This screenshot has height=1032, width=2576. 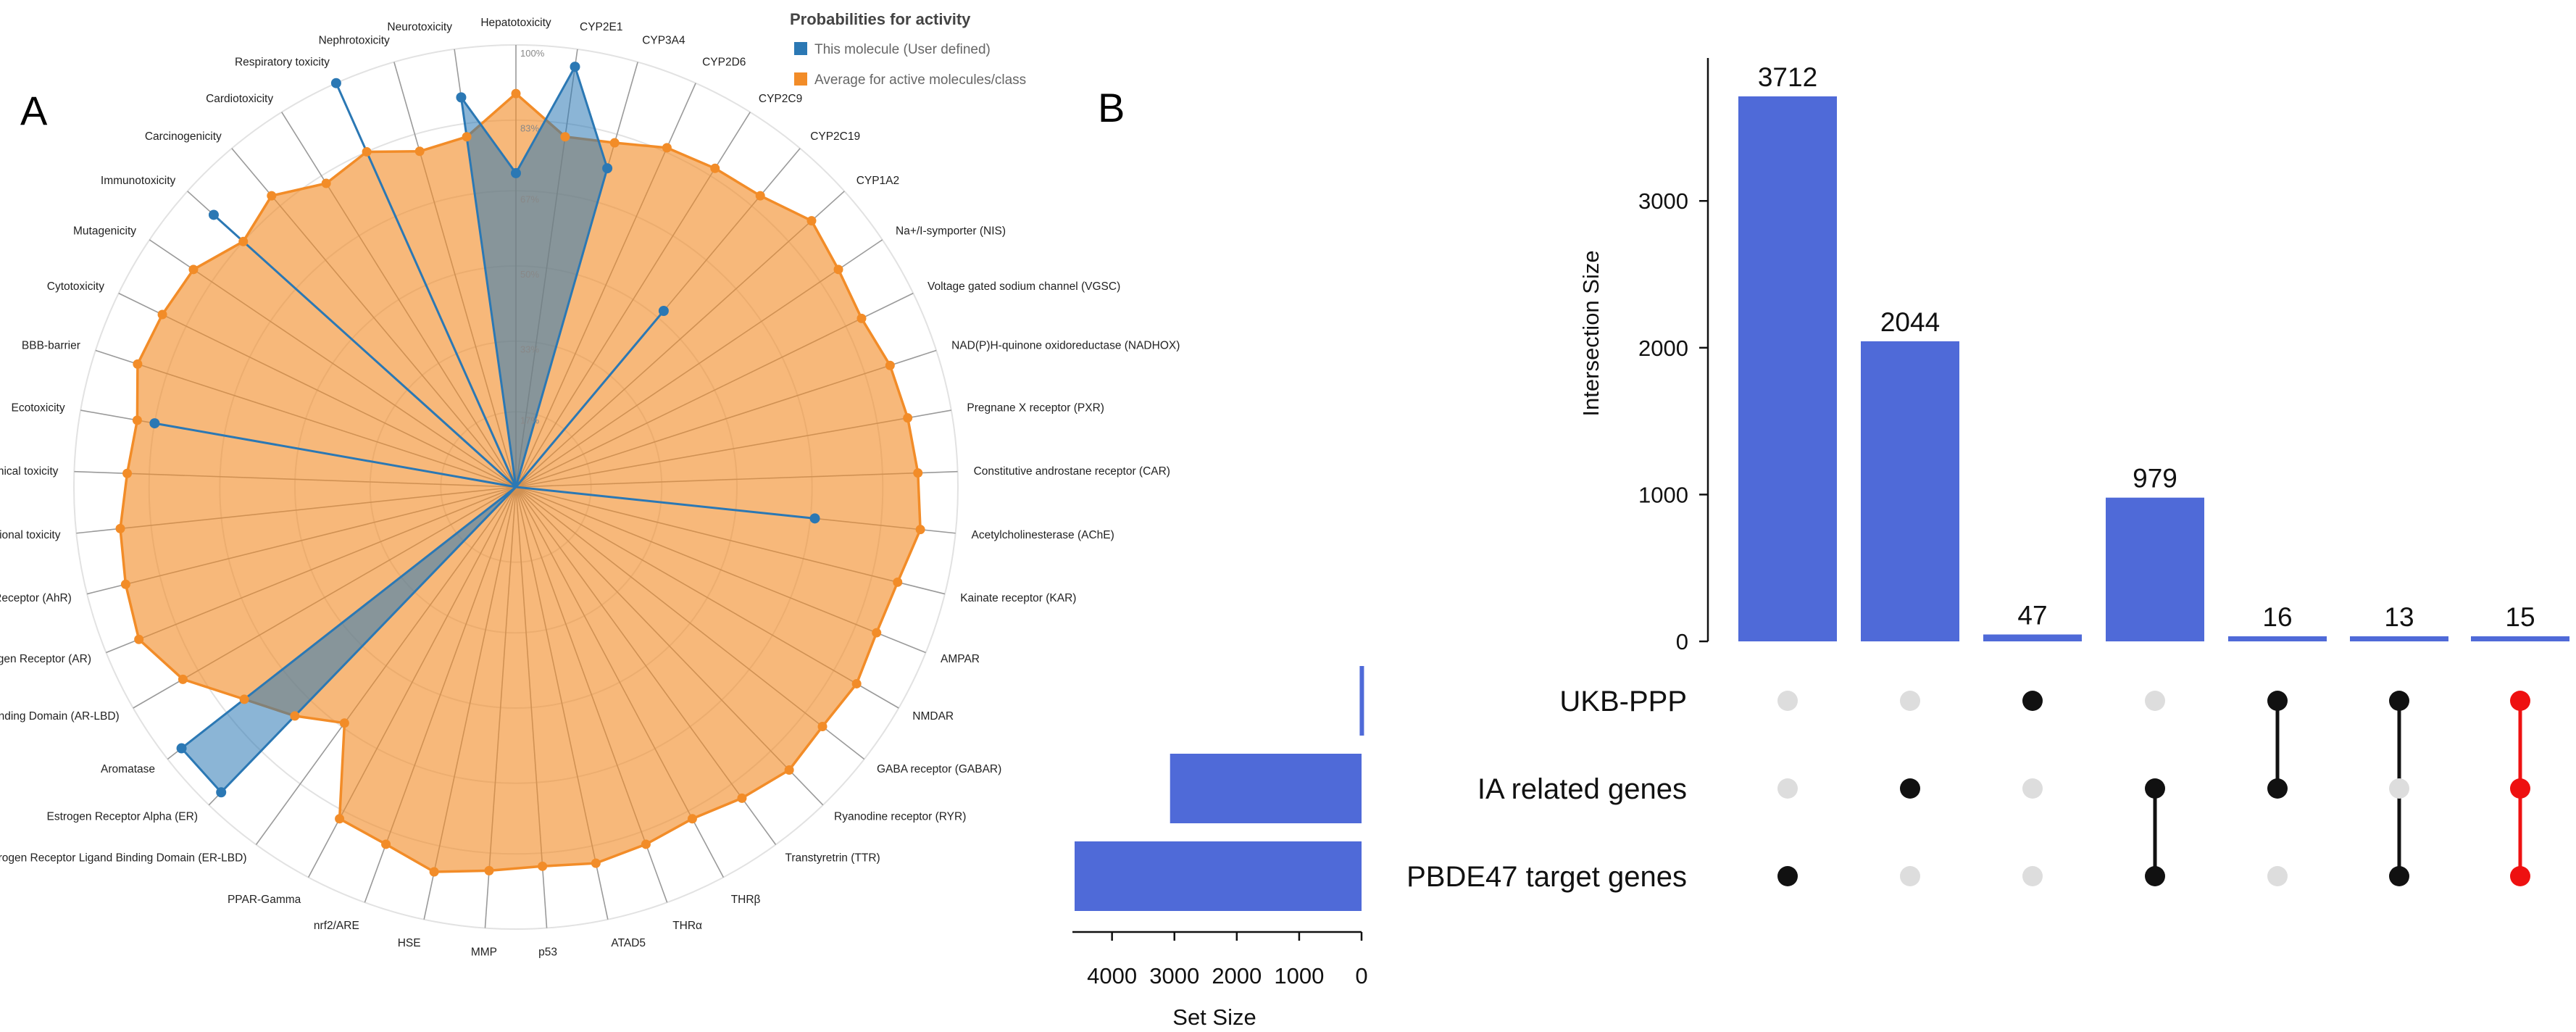 I want to click on radar-category-label: CYP2C19, so click(x=835, y=136).